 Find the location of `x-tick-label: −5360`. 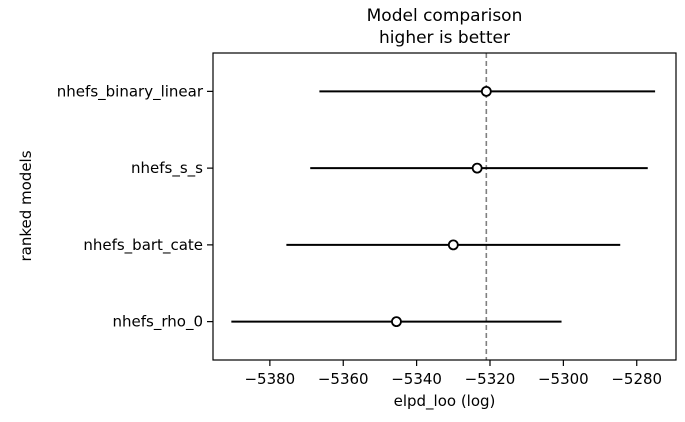

x-tick-label: −5360 is located at coordinates (343, 379).